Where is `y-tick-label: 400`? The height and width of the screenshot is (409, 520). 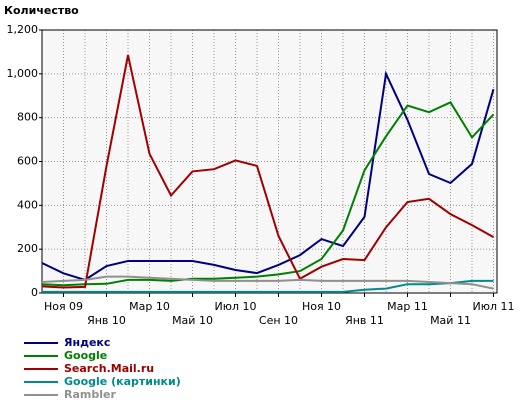 y-tick-label: 400 is located at coordinates (27, 204).